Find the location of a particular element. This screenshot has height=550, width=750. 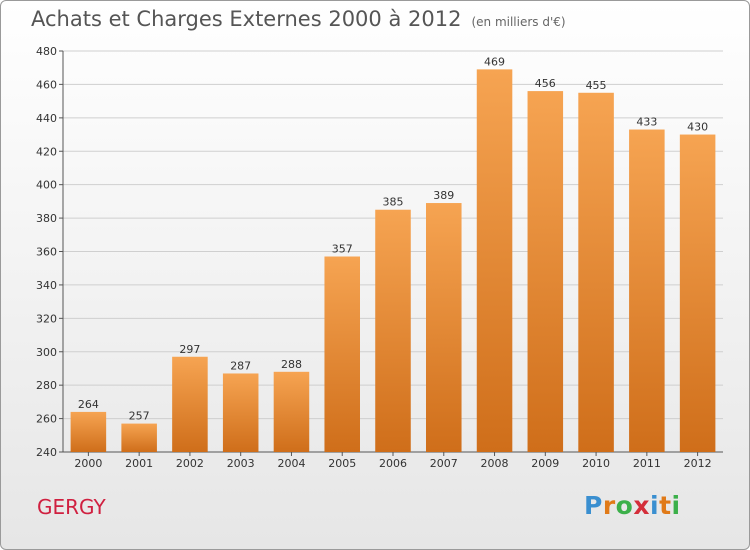

y-tick-label: 260 is located at coordinates (46, 419).